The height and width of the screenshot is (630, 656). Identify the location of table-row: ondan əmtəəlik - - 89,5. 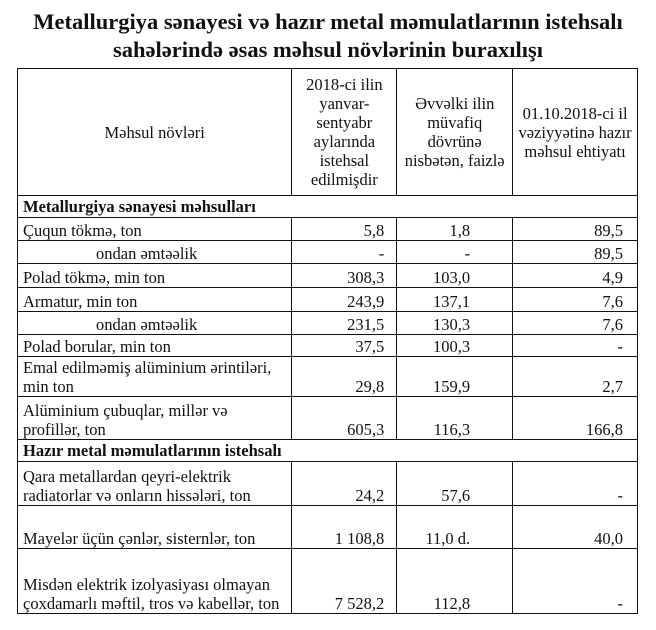
(327, 252).